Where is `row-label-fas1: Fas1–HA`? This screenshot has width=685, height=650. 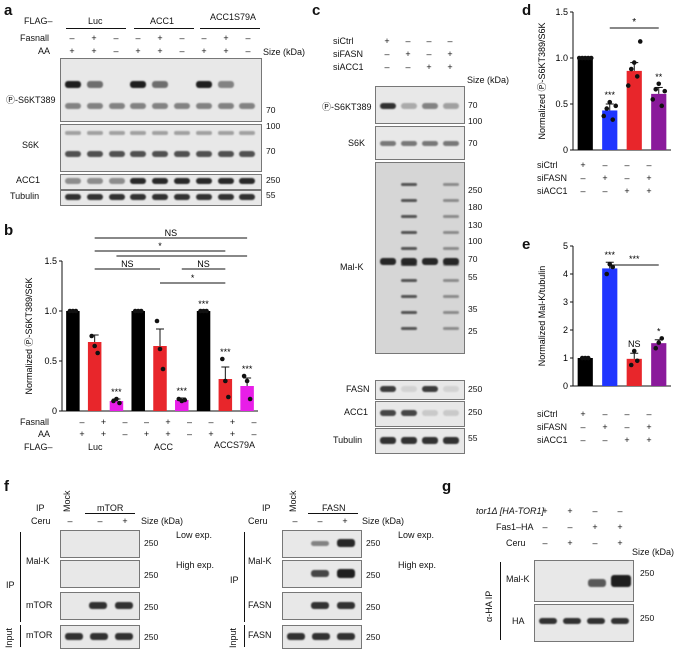
row-label-fas1: Fas1–HA is located at coordinates (515, 527).